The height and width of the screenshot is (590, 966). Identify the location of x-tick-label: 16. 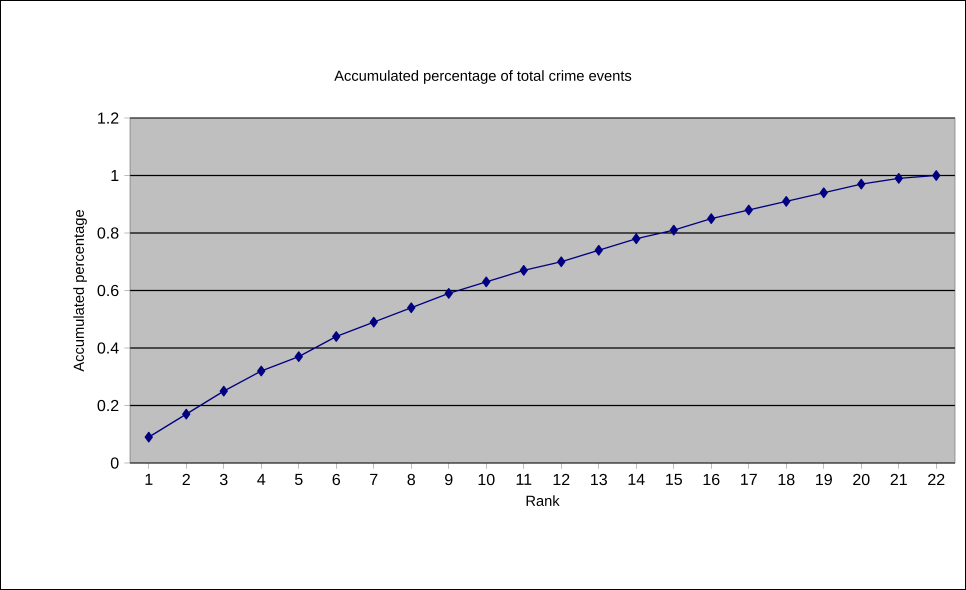
(712, 480).